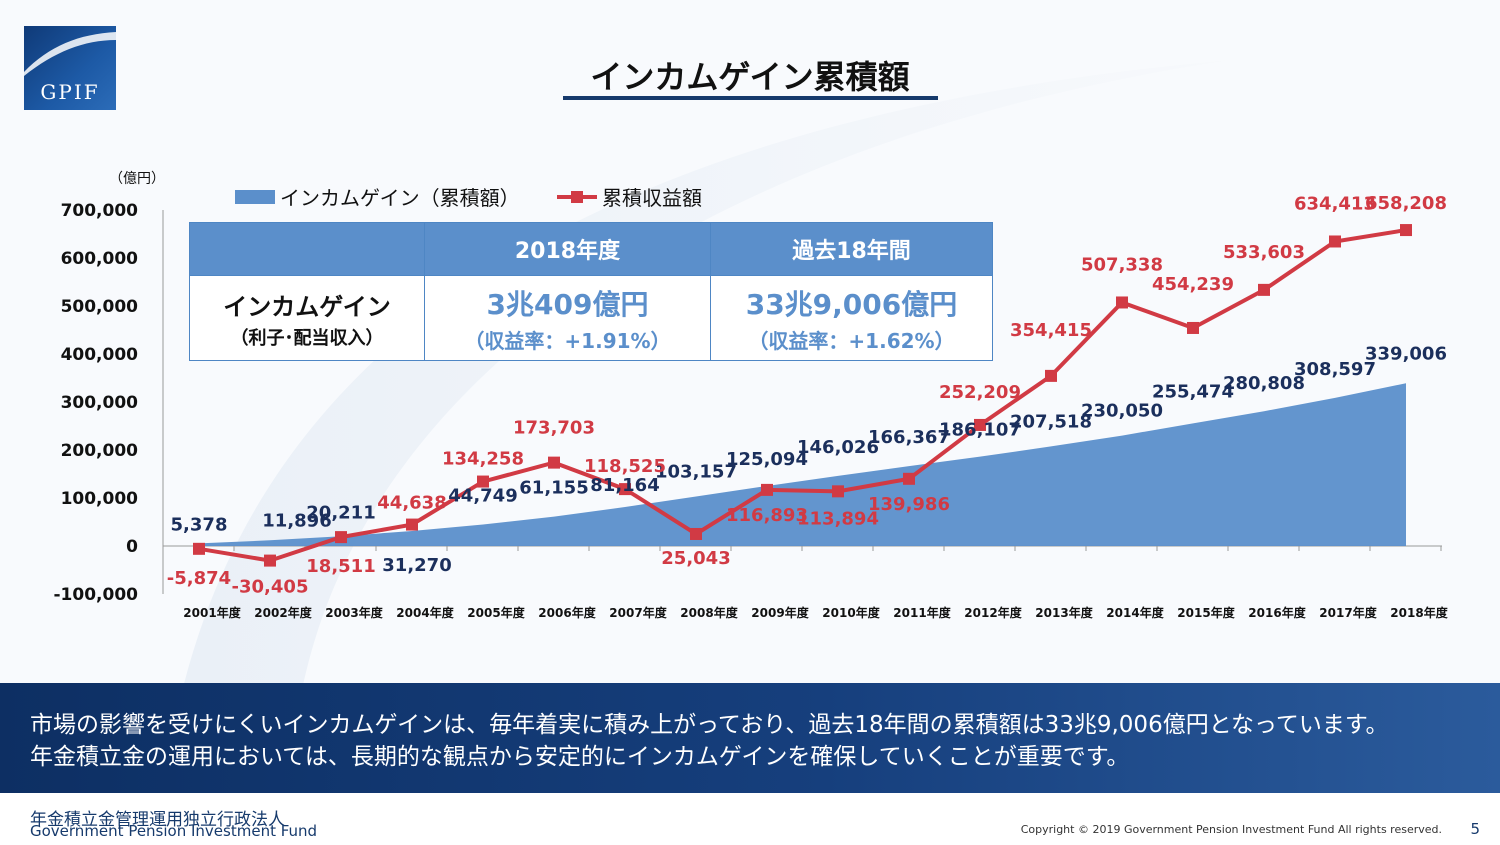  I want to click on cumulative-return-data-label: 118,525, so click(625, 466).